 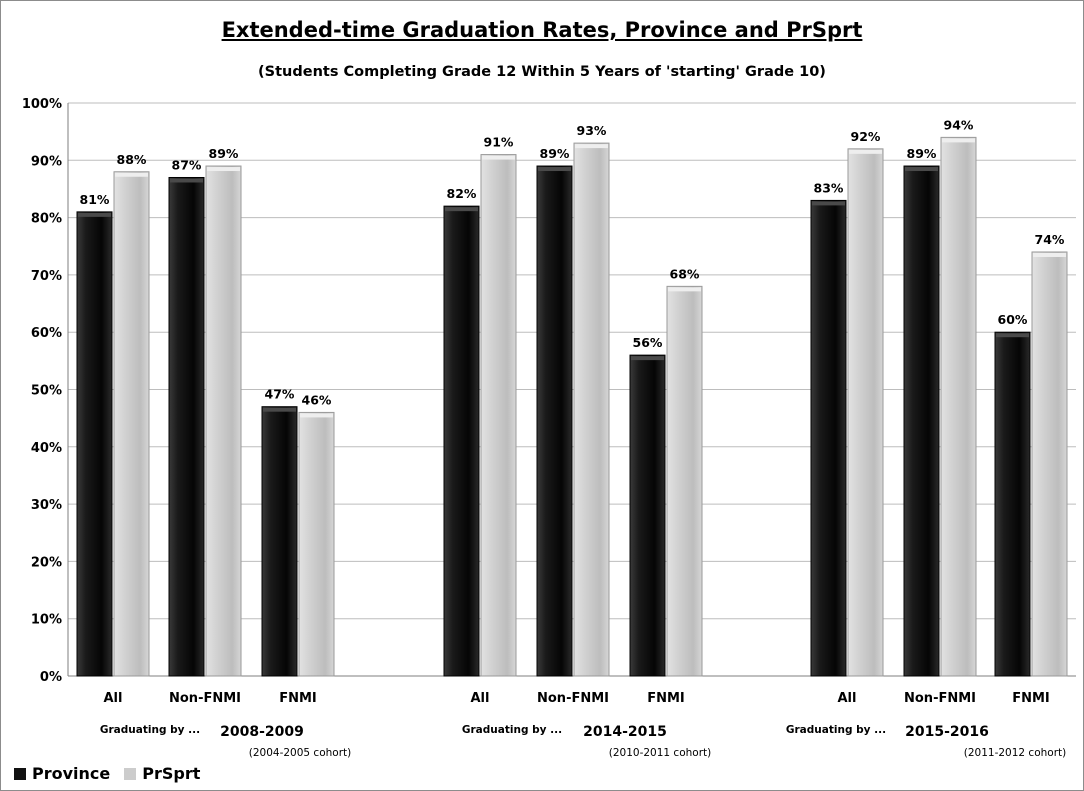 I want to click on legend-swatch-province, so click(x=20, y=773).